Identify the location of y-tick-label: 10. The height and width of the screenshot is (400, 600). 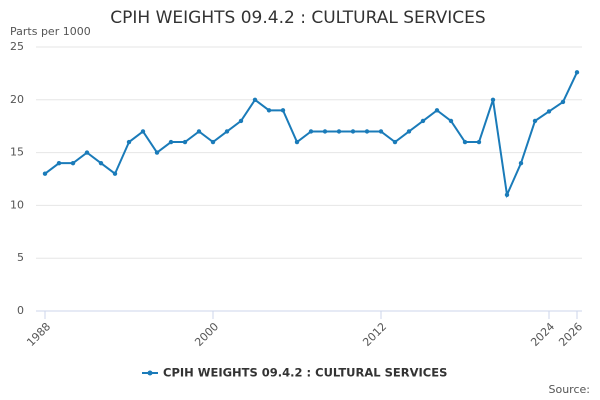
(17, 204).